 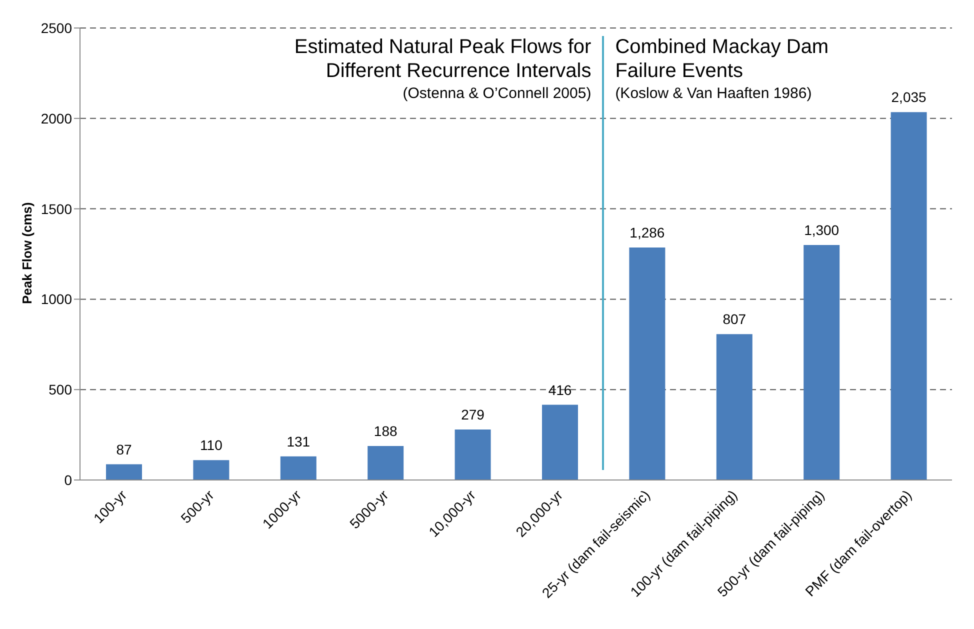 I want to click on data-label: 1,300, so click(x=822, y=230).